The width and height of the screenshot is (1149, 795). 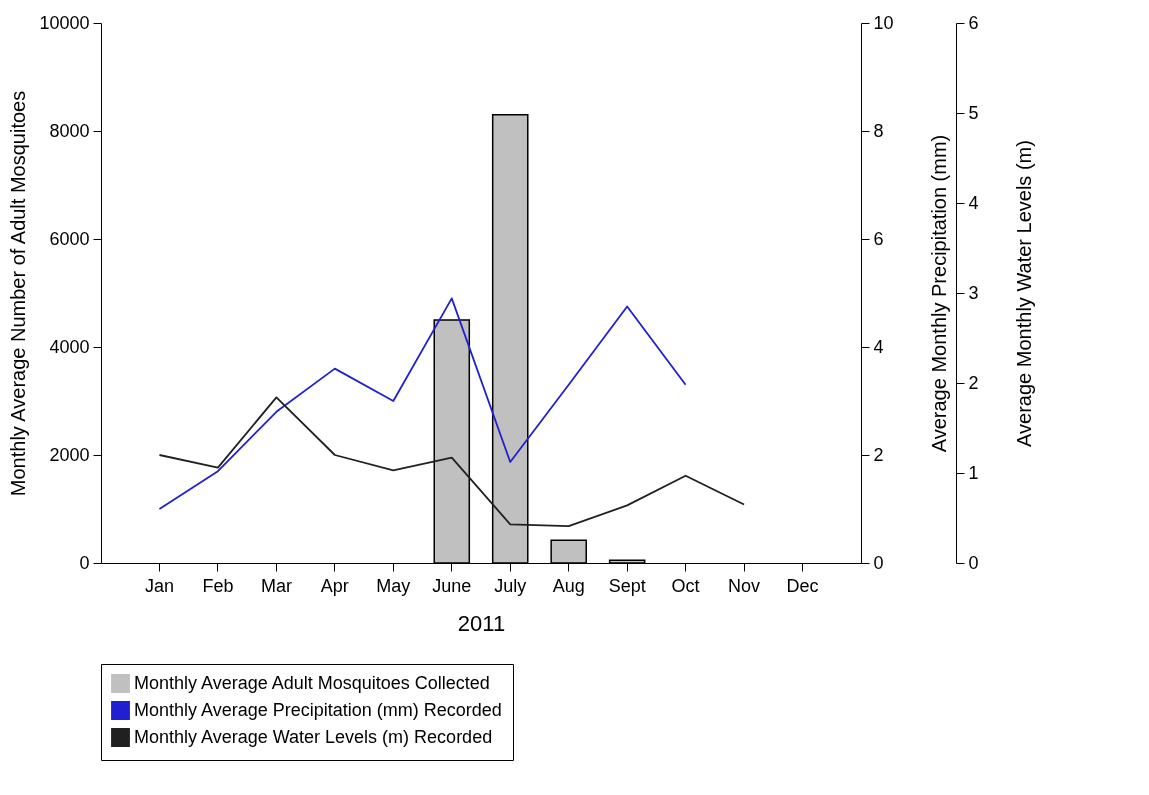 I want to click on legend-label: Monthly Average Water Levels (m) Recorded, so click(x=313, y=736).